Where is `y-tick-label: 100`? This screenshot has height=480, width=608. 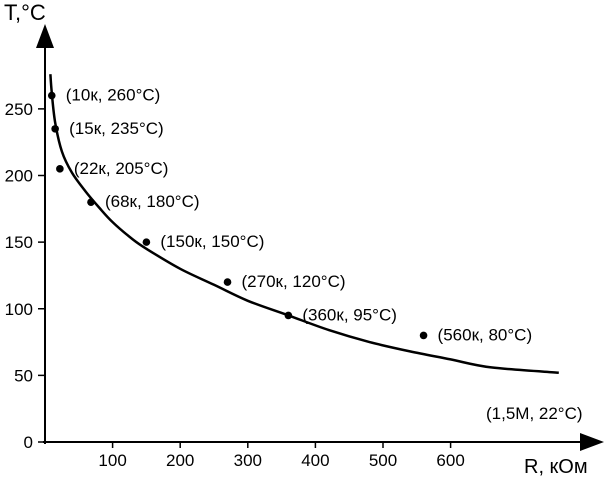 y-tick-label: 100 is located at coordinates (19, 309).